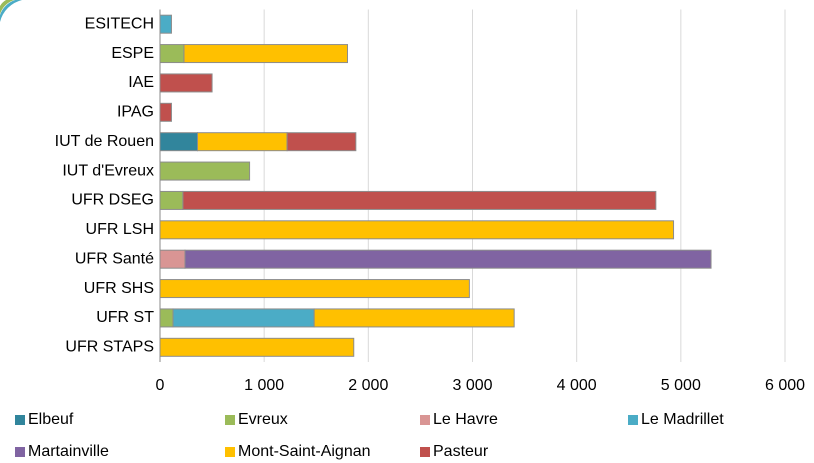 The width and height of the screenshot is (814, 463). Describe the element at coordinates (135, 112) in the screenshot. I see `y-tick-label: IPAG` at that location.